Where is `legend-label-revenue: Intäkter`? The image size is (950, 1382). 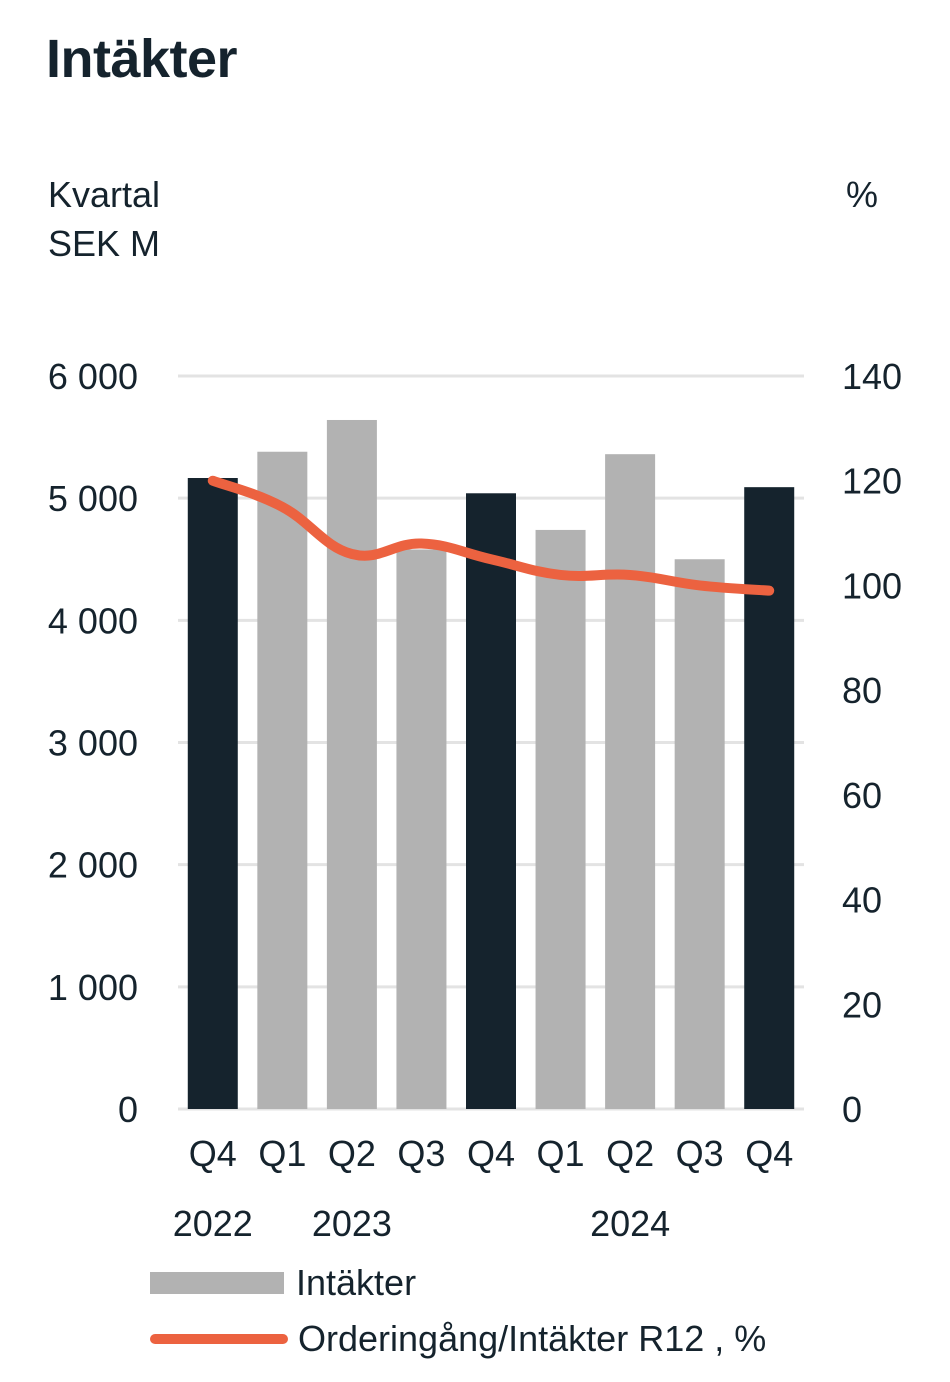
legend-label-revenue: Intäkter is located at coordinates (356, 1282).